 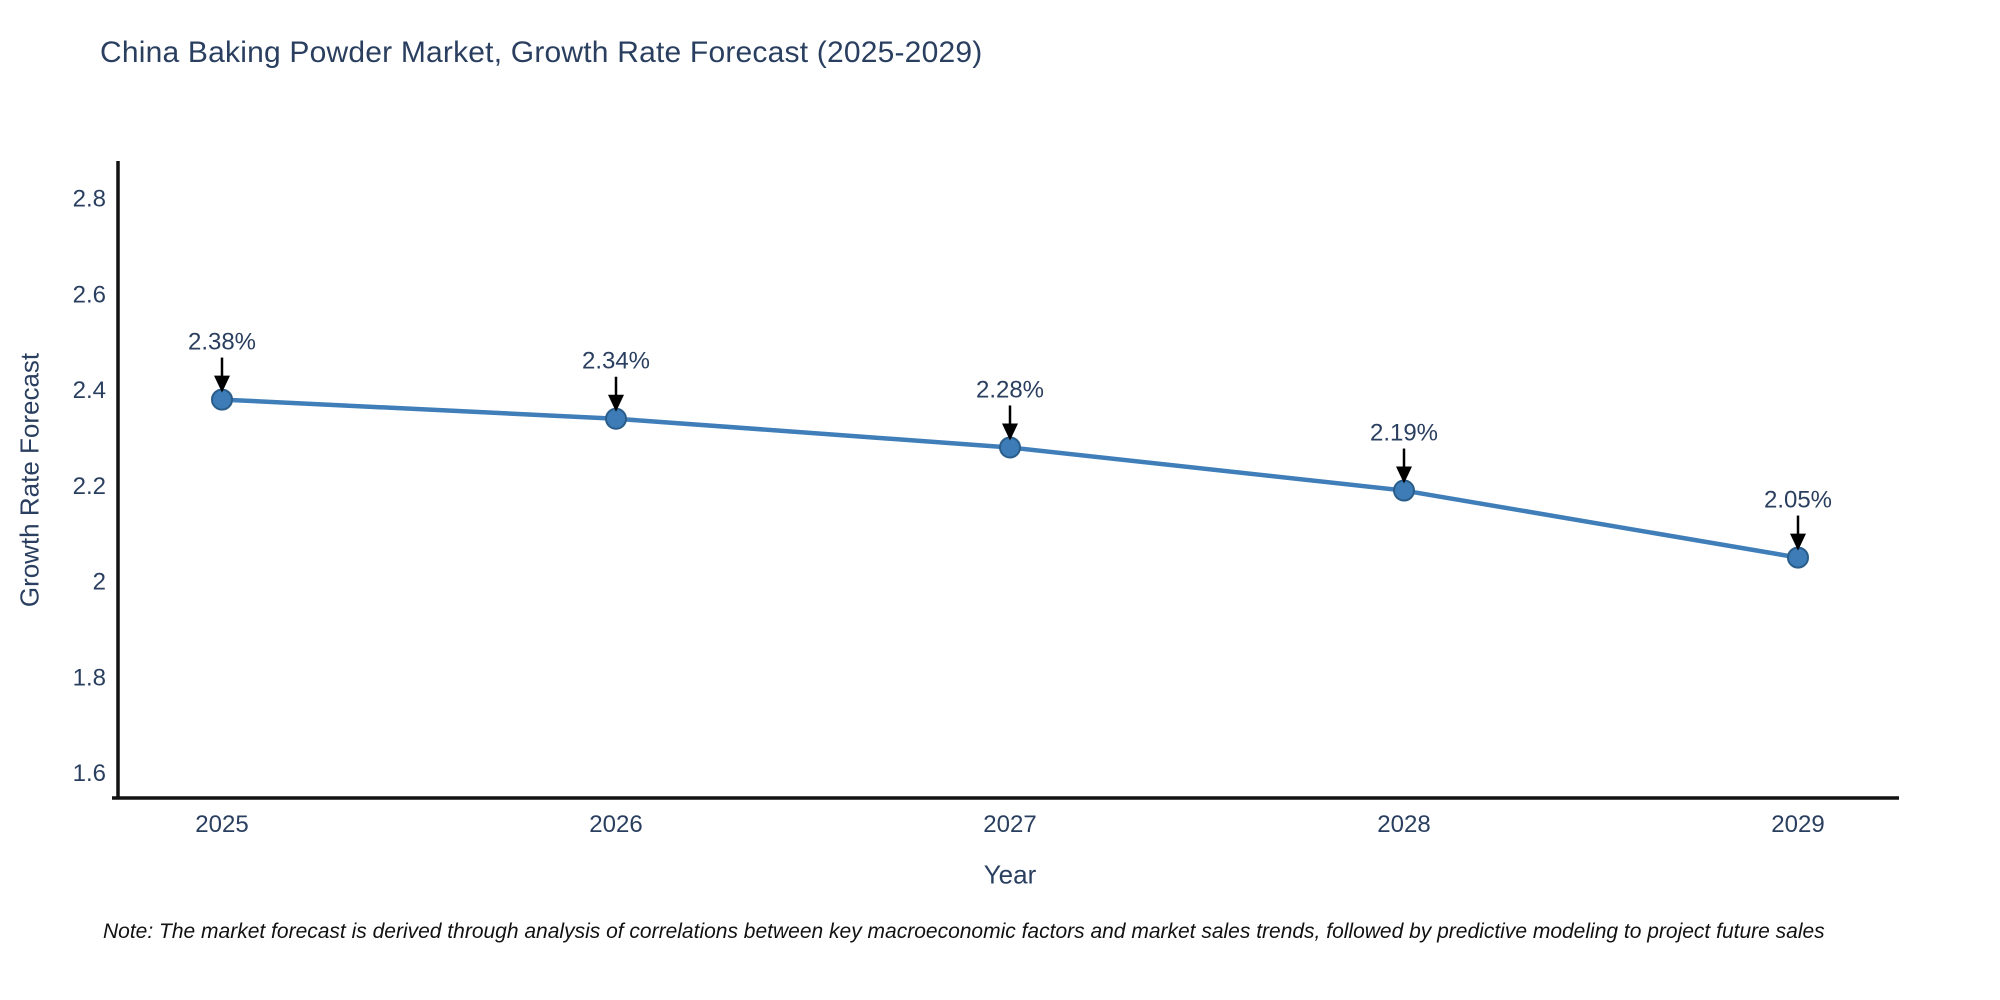 What do you see at coordinates (89, 677) in the screenshot?
I see `y-tick-label: 1.8` at bounding box center [89, 677].